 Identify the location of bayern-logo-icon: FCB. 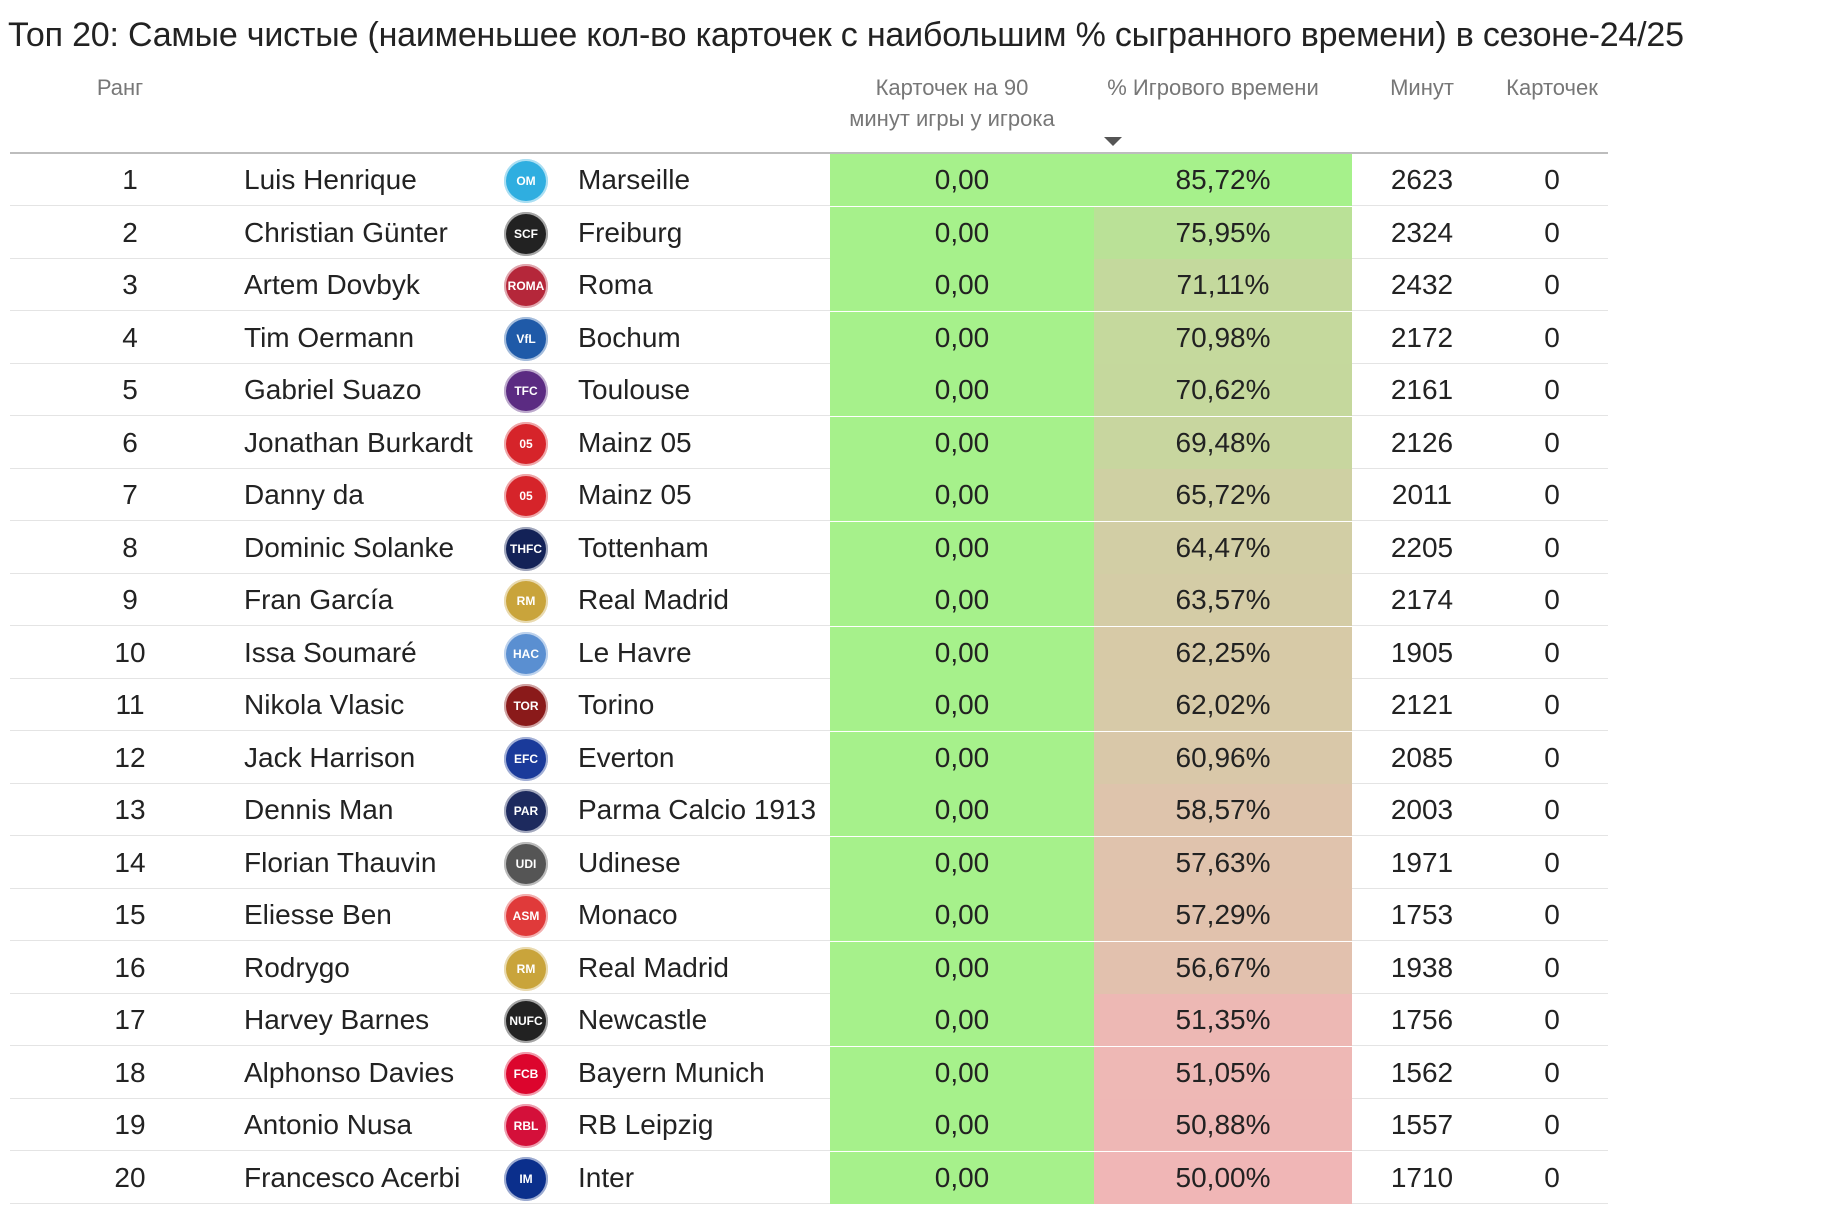
(526, 1073).